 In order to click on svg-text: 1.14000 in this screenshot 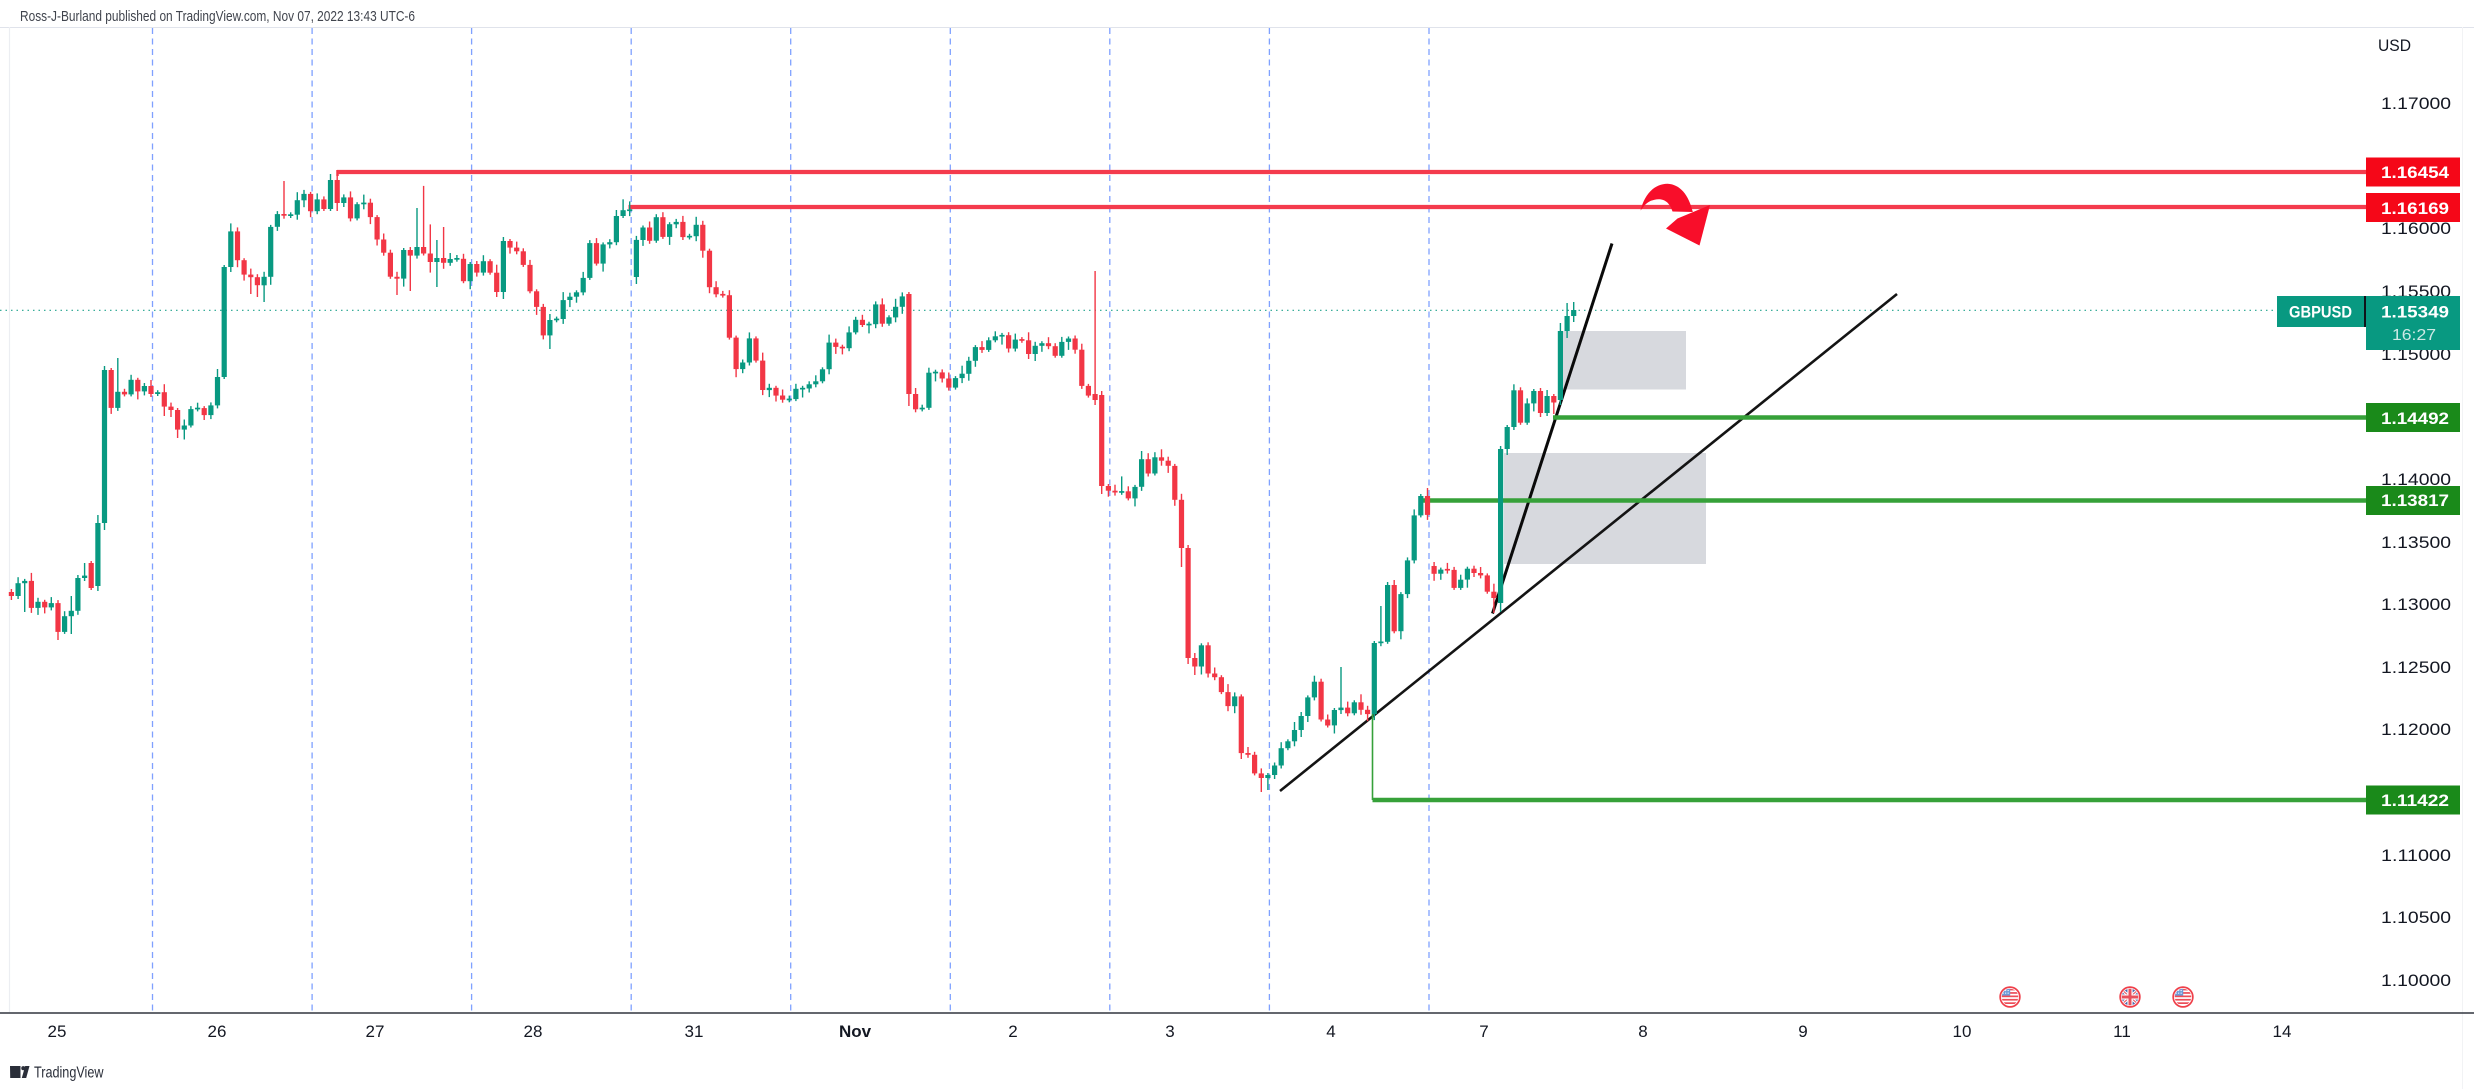, I will do `click(2416, 479)`.